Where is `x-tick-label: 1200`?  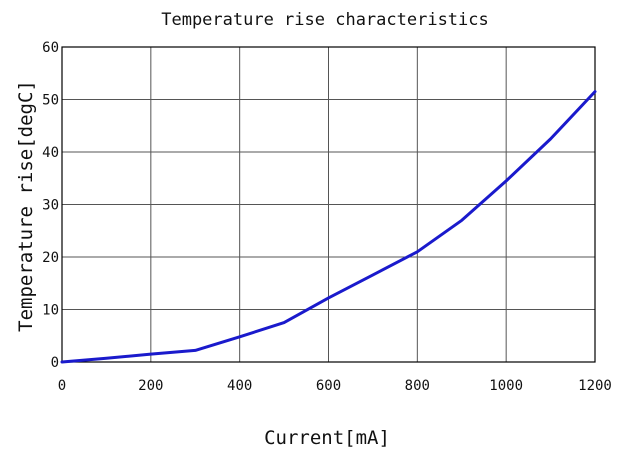
x-tick-label: 1200 is located at coordinates (595, 386).